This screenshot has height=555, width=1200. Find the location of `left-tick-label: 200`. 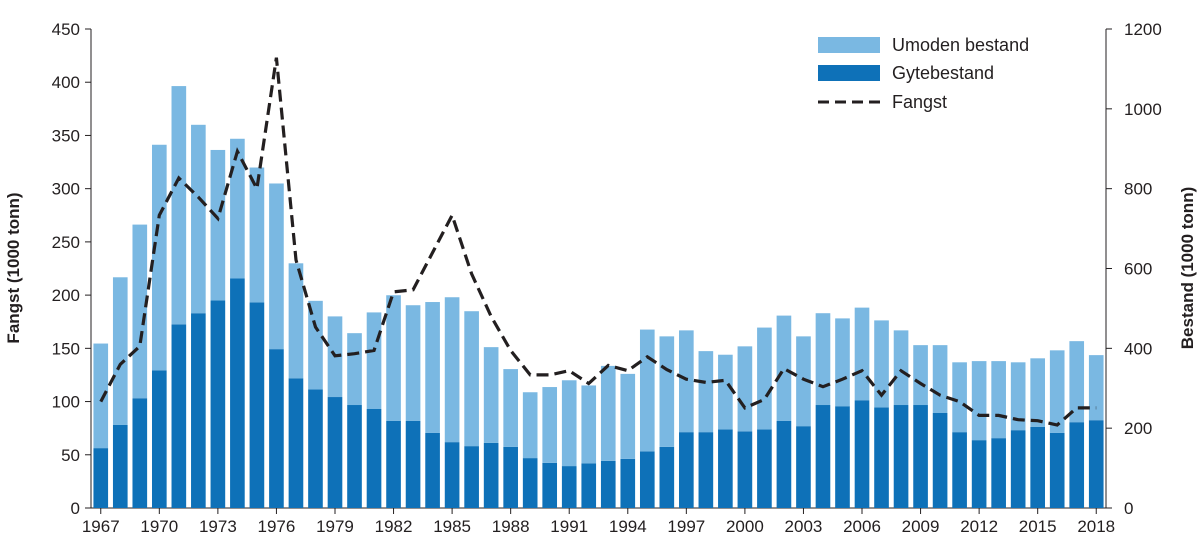

left-tick-label: 200 is located at coordinates (66, 295).